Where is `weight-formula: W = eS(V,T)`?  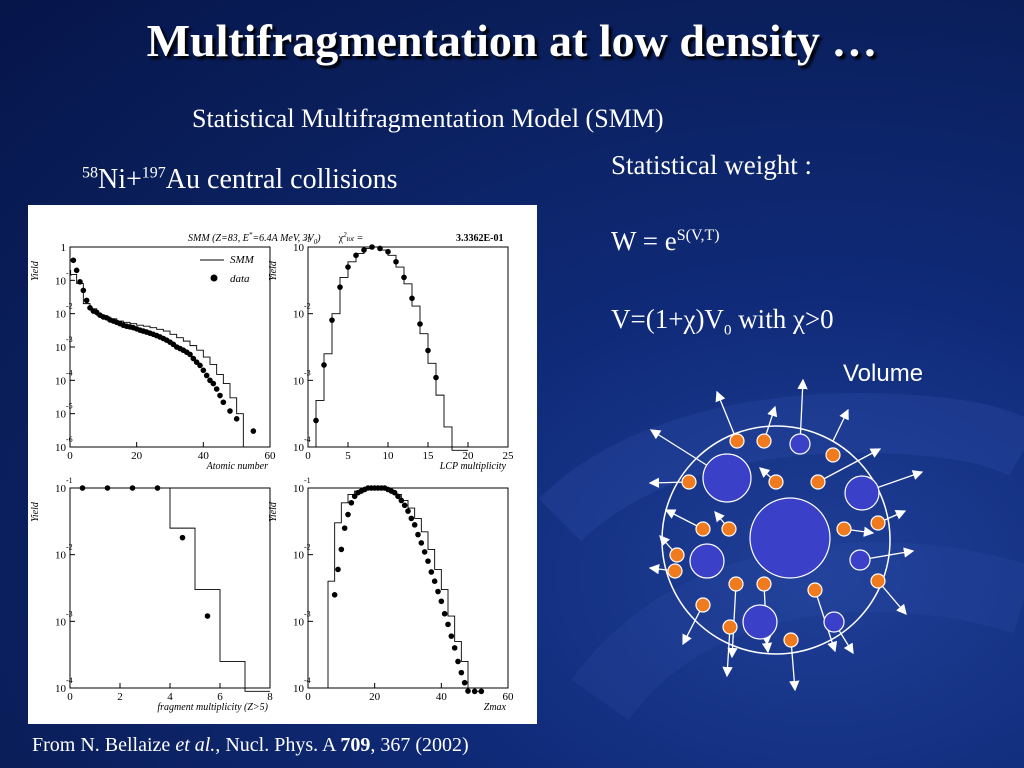 weight-formula: W = eS(V,T) is located at coordinates (665, 241).